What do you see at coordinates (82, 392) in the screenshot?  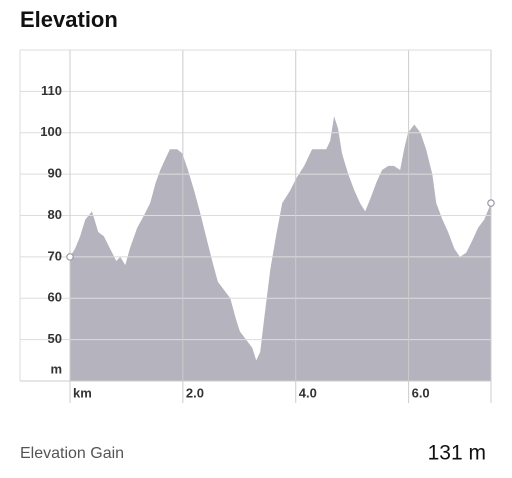 I see `x-unit: km` at bounding box center [82, 392].